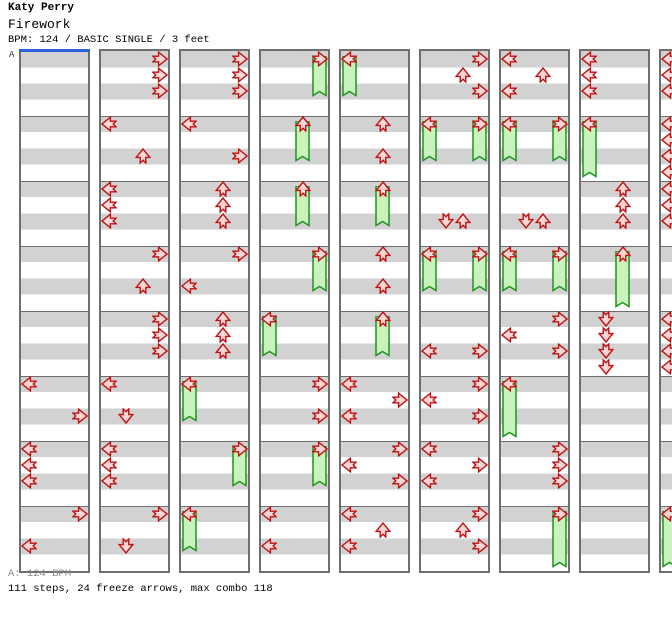 This screenshot has height=620, width=672. What do you see at coordinates (39, 24) in the screenshot?
I see `song-title: Firework` at bounding box center [39, 24].